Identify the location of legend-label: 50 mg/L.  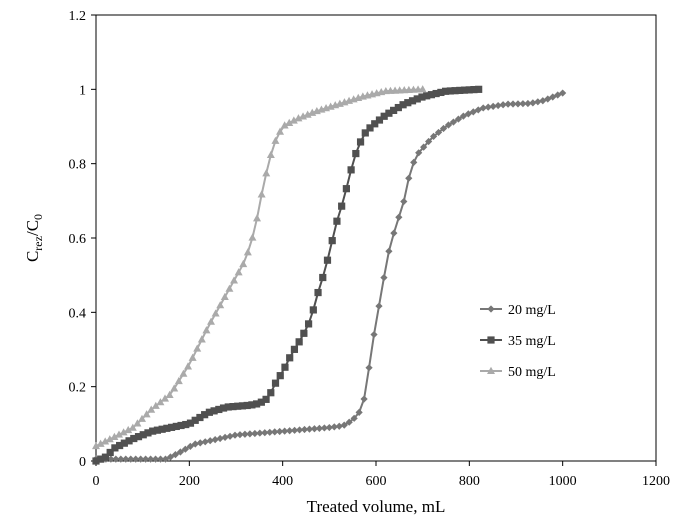
(532, 372).